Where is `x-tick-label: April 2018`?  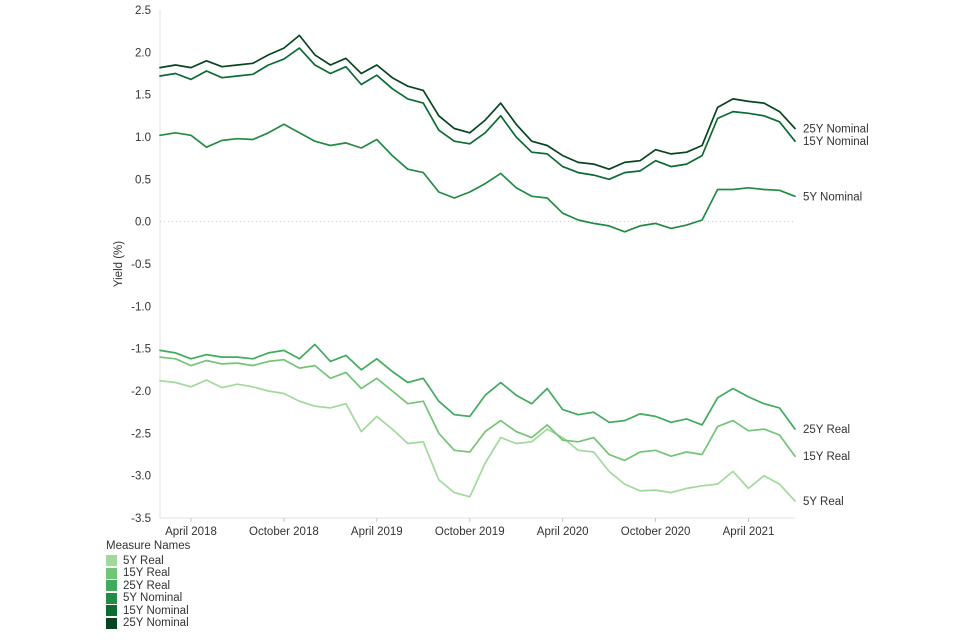
x-tick-label: April 2018 is located at coordinates (191, 532).